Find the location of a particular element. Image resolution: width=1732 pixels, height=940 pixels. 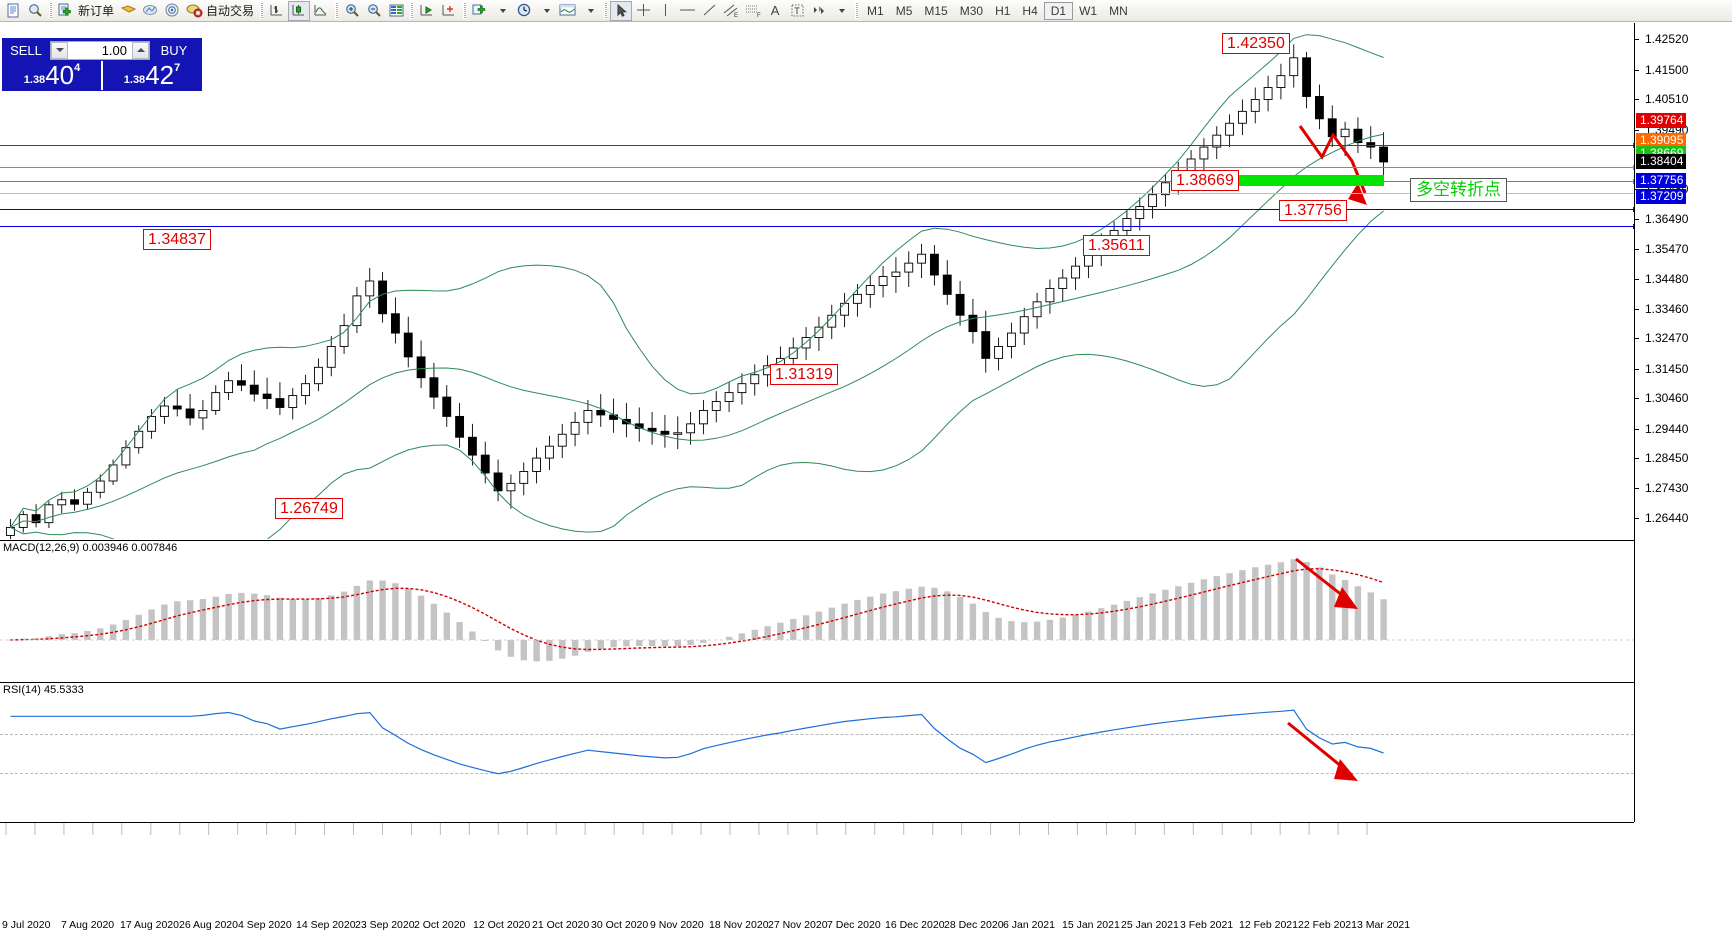

autotrading-label: 自动交易 is located at coordinates (230, 11).